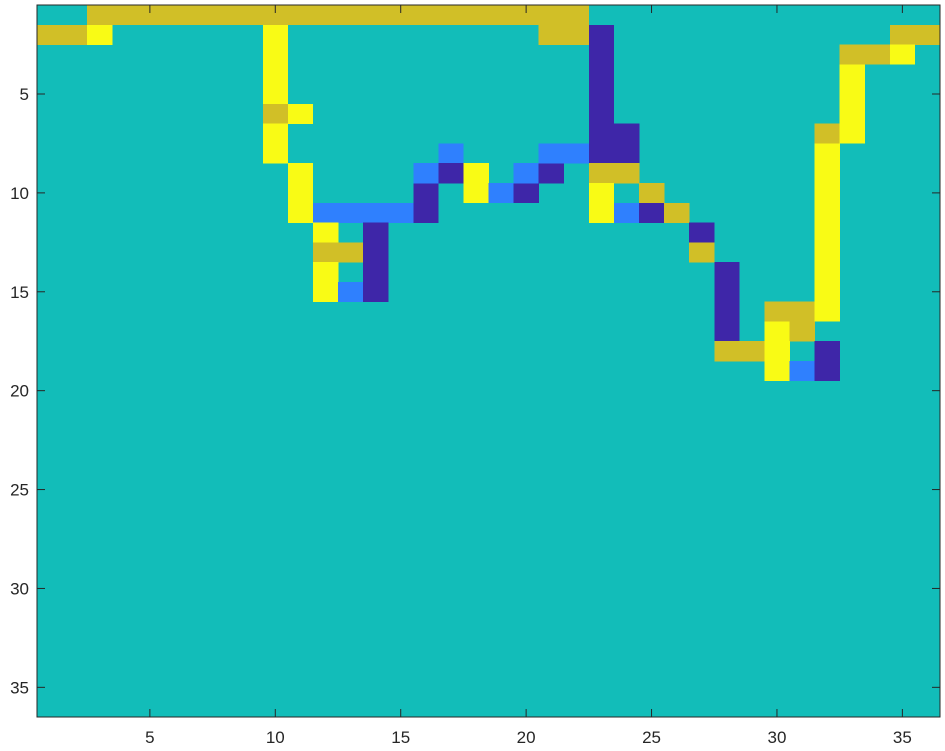 The image size is (945, 751). Describe the element at coordinates (19, 588) in the screenshot. I see `y-tick-label: 30` at that location.